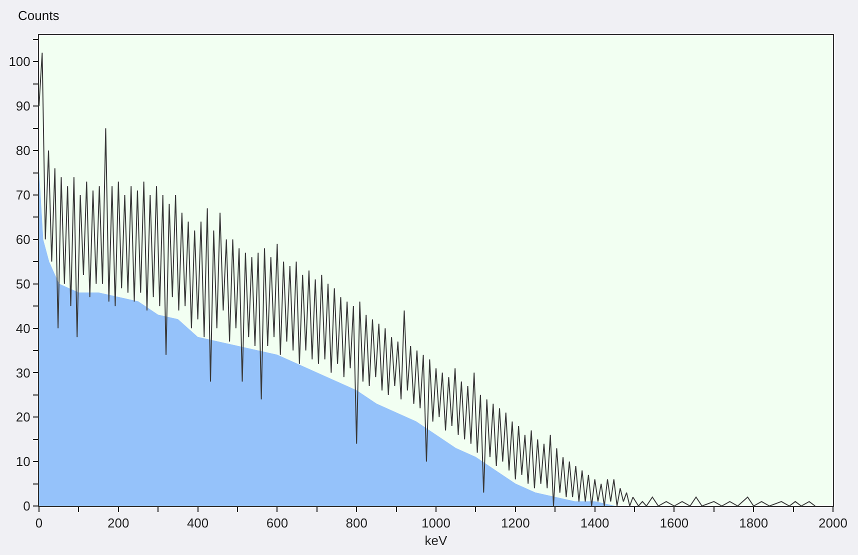 The height and width of the screenshot is (555, 858). I want to click on x-tick-label: 1800, so click(753, 523).